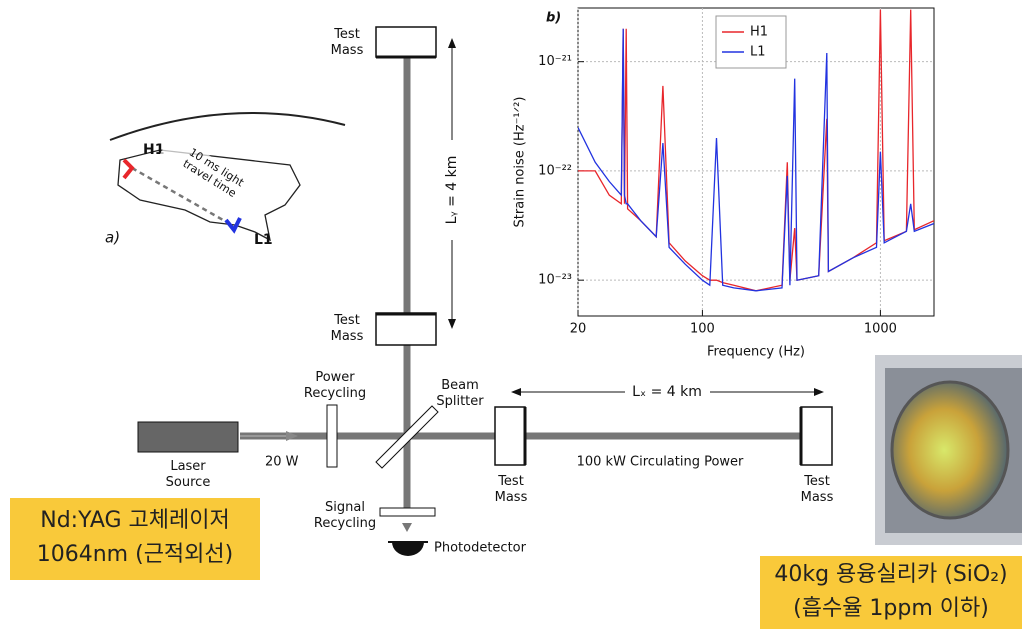 Image resolution: width=1022 pixels, height=629 pixels. What do you see at coordinates (407, 437) in the screenshot?
I see `beam-splitter` at bounding box center [407, 437].